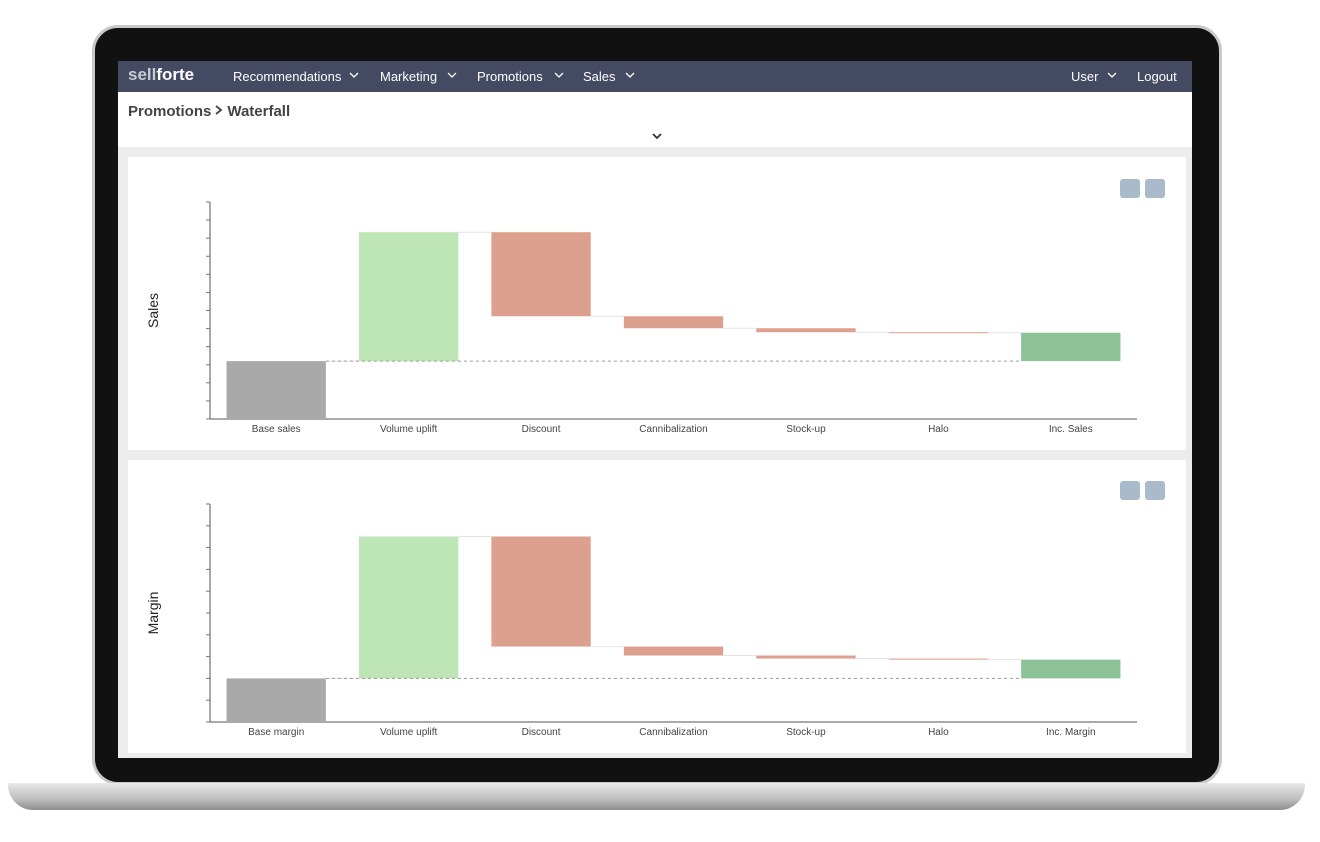 This screenshot has height=842, width=1320. What do you see at coordinates (142, 74) in the screenshot?
I see `logo-light: sell` at bounding box center [142, 74].